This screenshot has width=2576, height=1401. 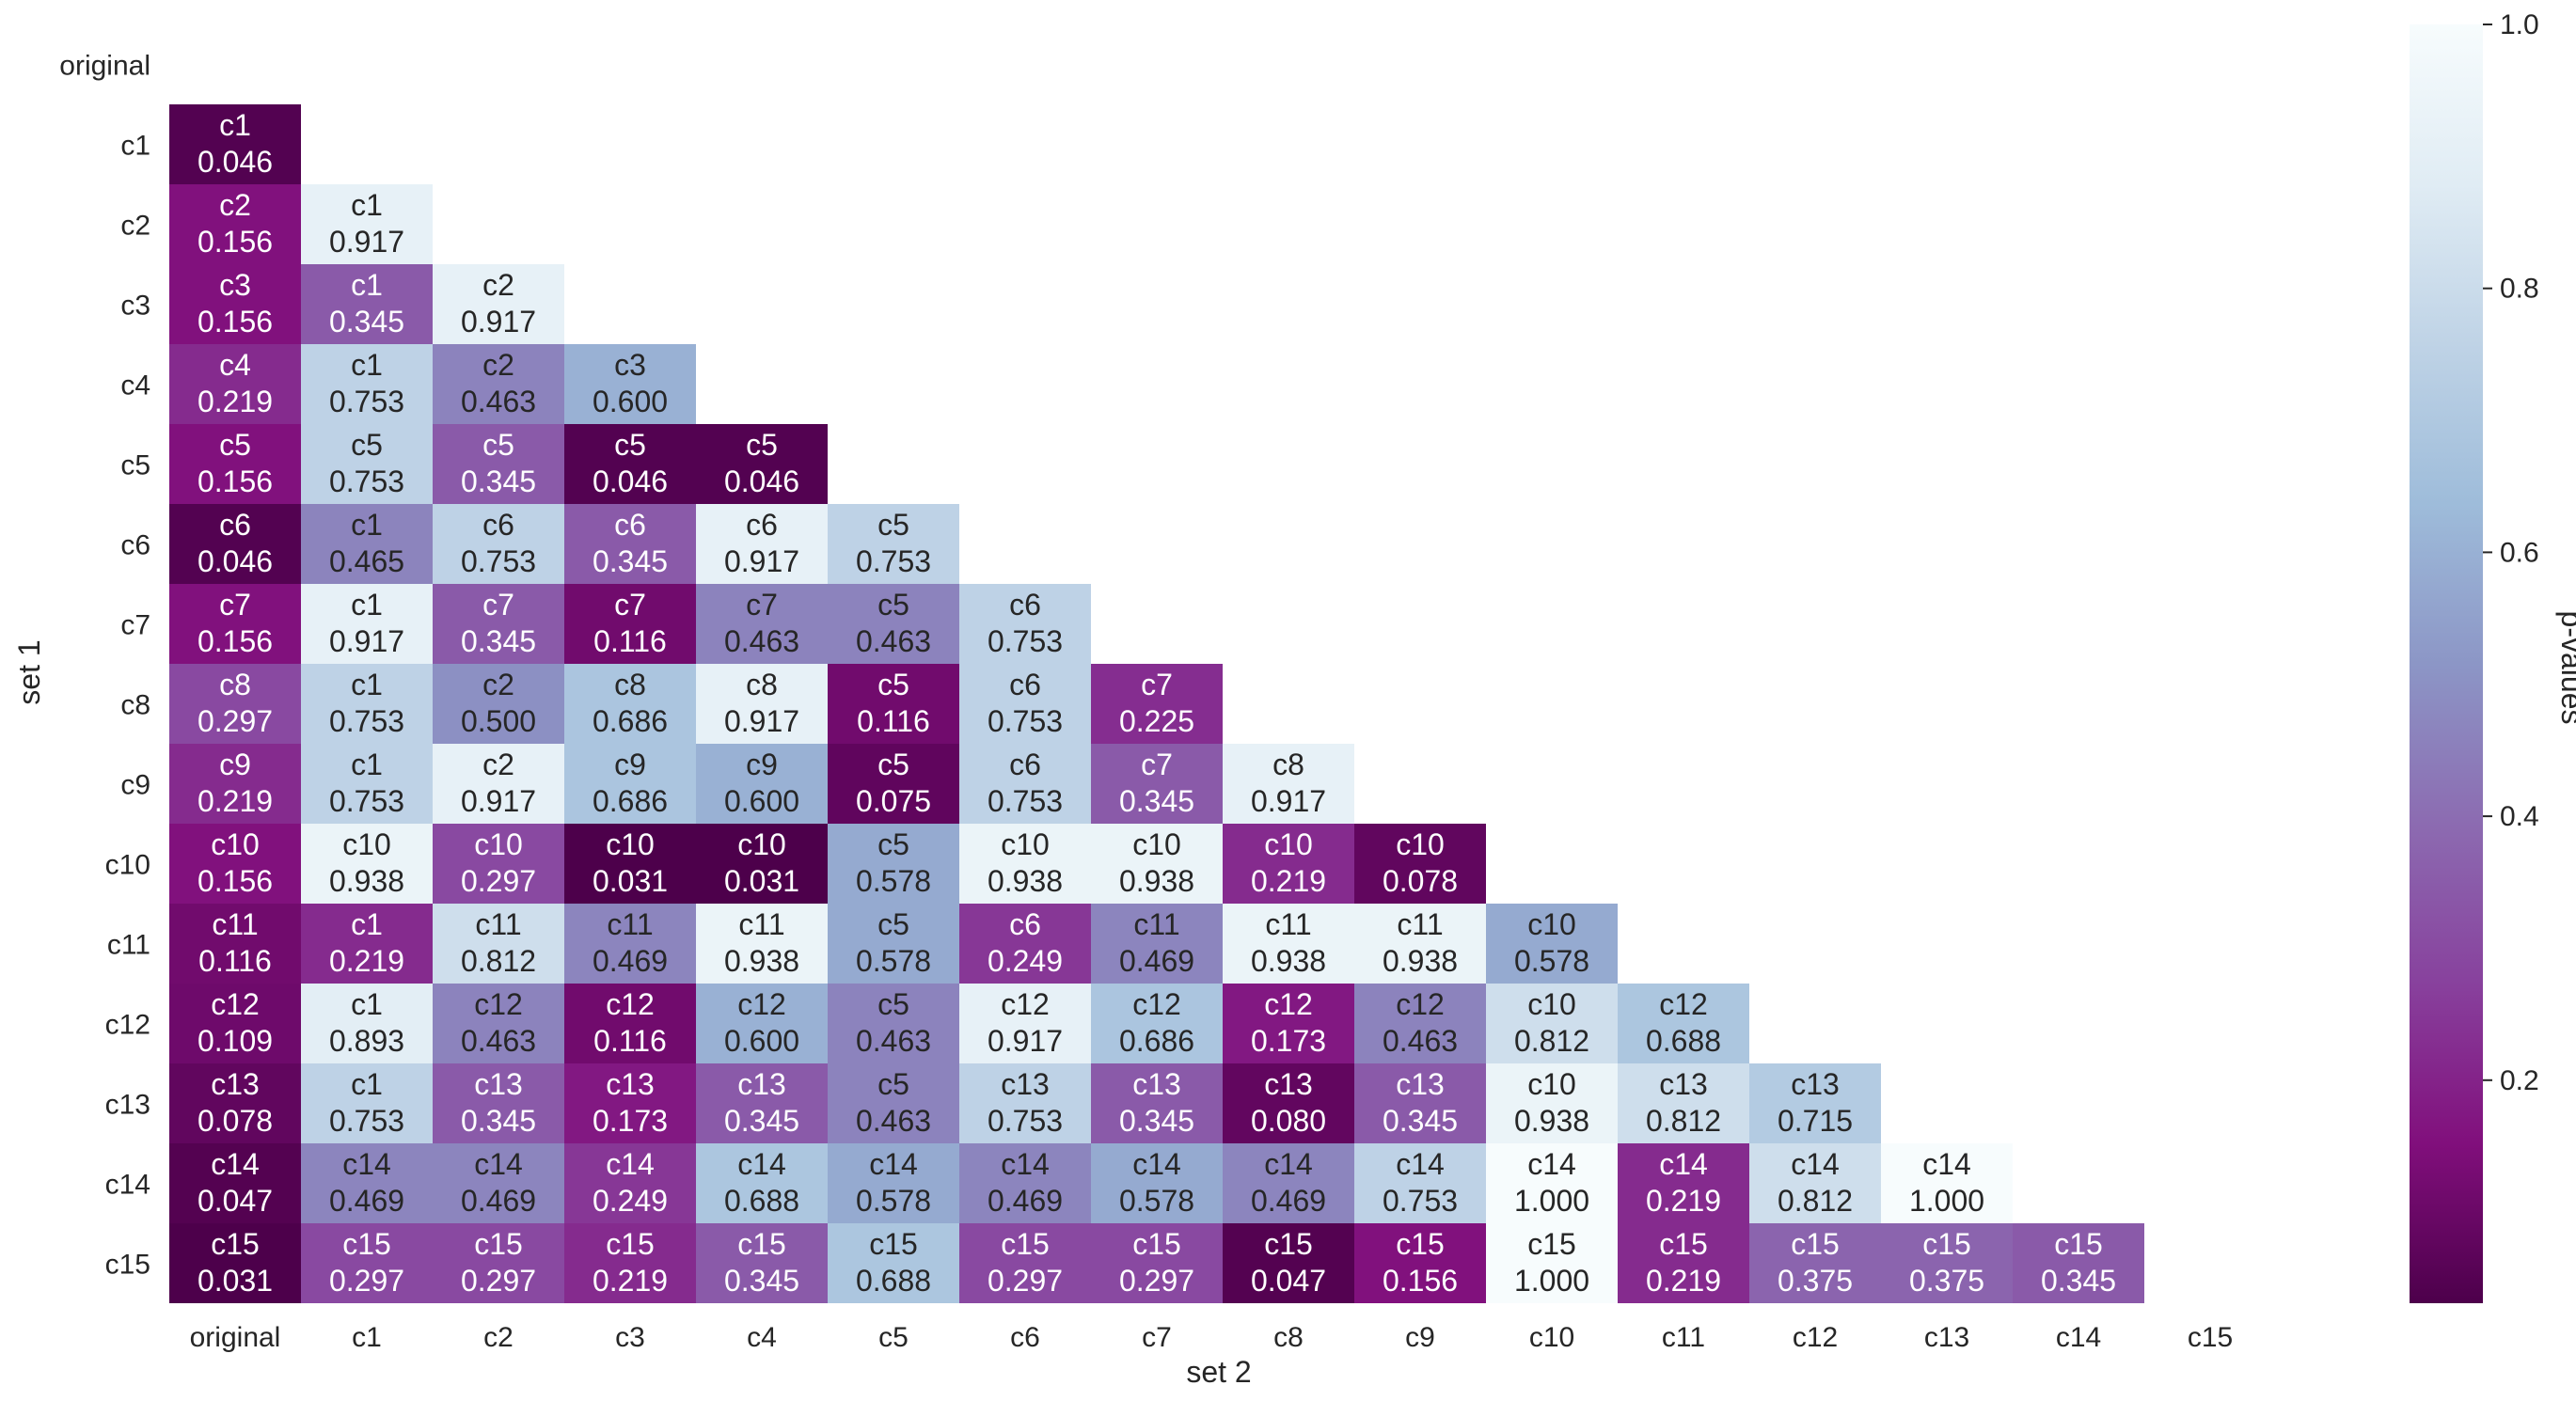 I want to click on y-tick-label: c4, so click(x=135, y=385).